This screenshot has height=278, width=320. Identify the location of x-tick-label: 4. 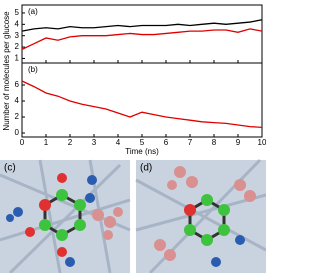
(118, 142).